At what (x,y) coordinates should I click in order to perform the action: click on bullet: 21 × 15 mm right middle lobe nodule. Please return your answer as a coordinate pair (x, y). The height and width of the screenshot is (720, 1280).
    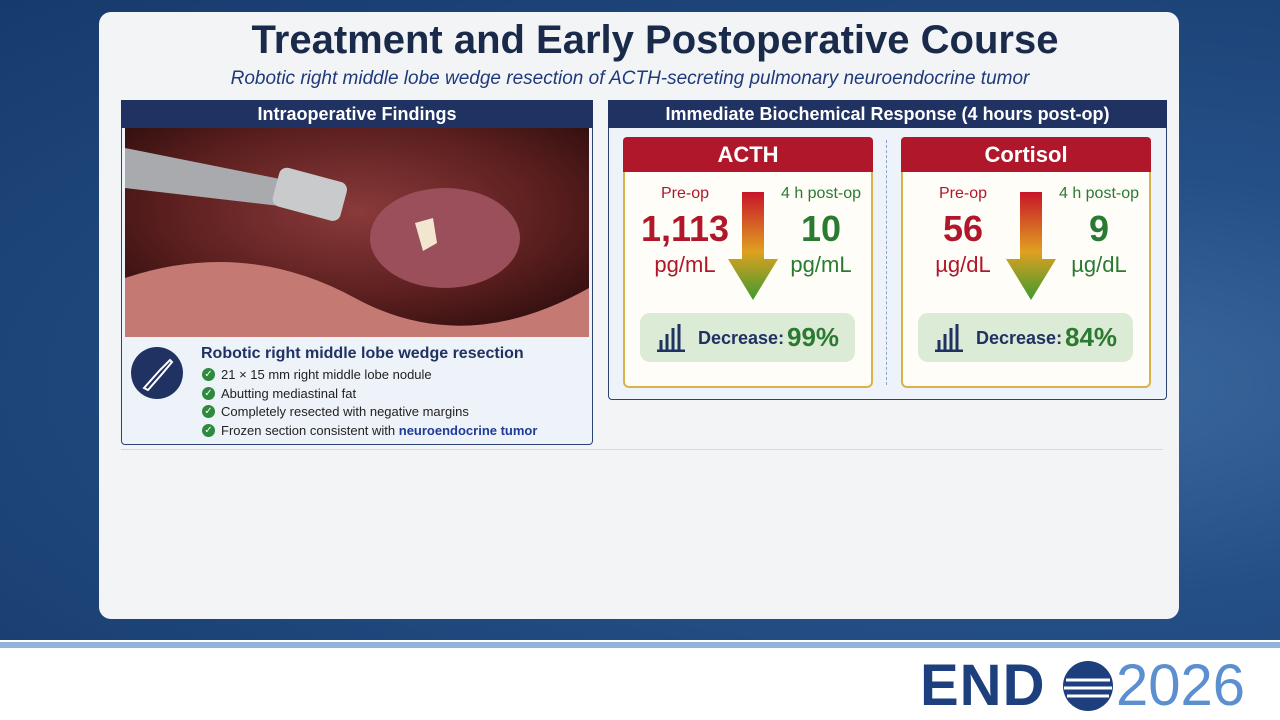
    Looking at the image, I should click on (326, 374).